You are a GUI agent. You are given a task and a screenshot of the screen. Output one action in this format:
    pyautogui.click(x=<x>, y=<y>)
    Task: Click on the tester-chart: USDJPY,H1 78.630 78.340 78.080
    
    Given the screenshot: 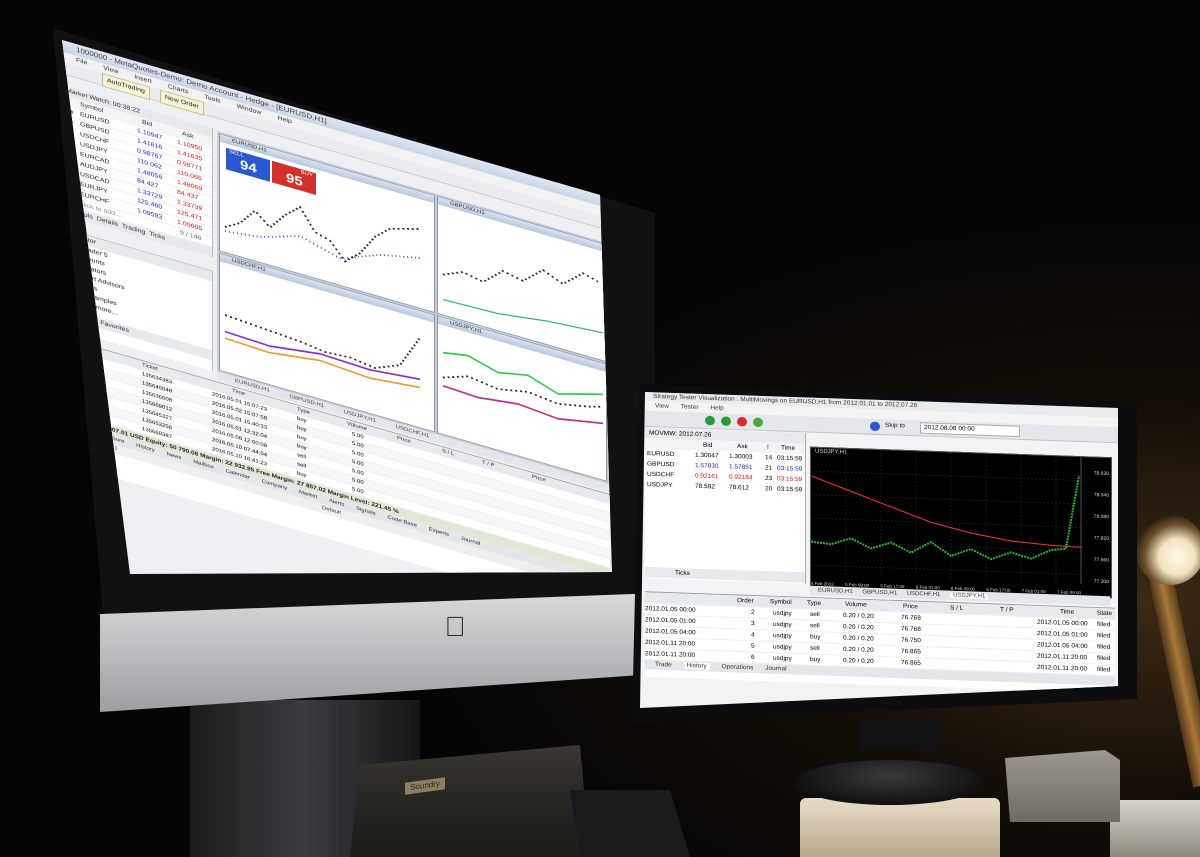 What is the action you would take?
    pyautogui.click(x=961, y=522)
    